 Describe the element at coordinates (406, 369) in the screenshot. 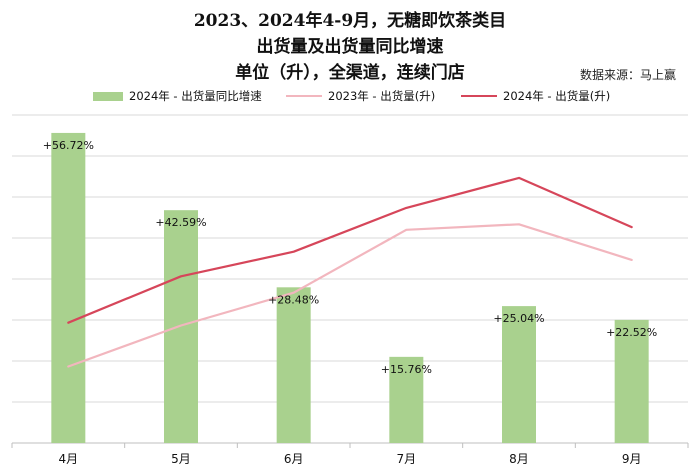

I see `bar-data-label: +15.76%` at that location.